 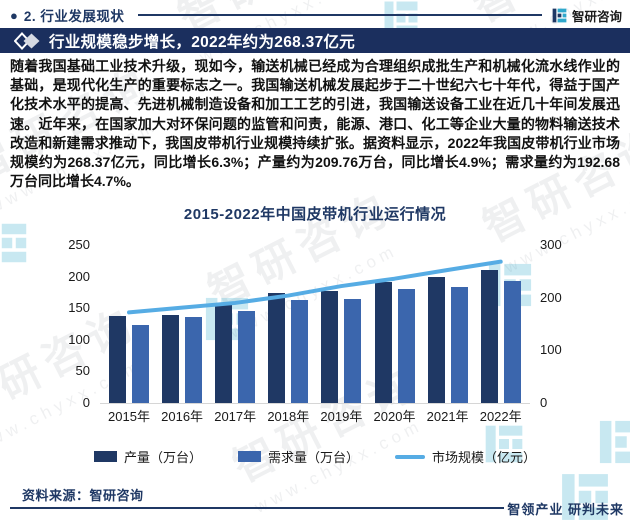 What do you see at coordinates (551, 244) in the screenshot?
I see `y-axis-right-tick: 300` at bounding box center [551, 244].